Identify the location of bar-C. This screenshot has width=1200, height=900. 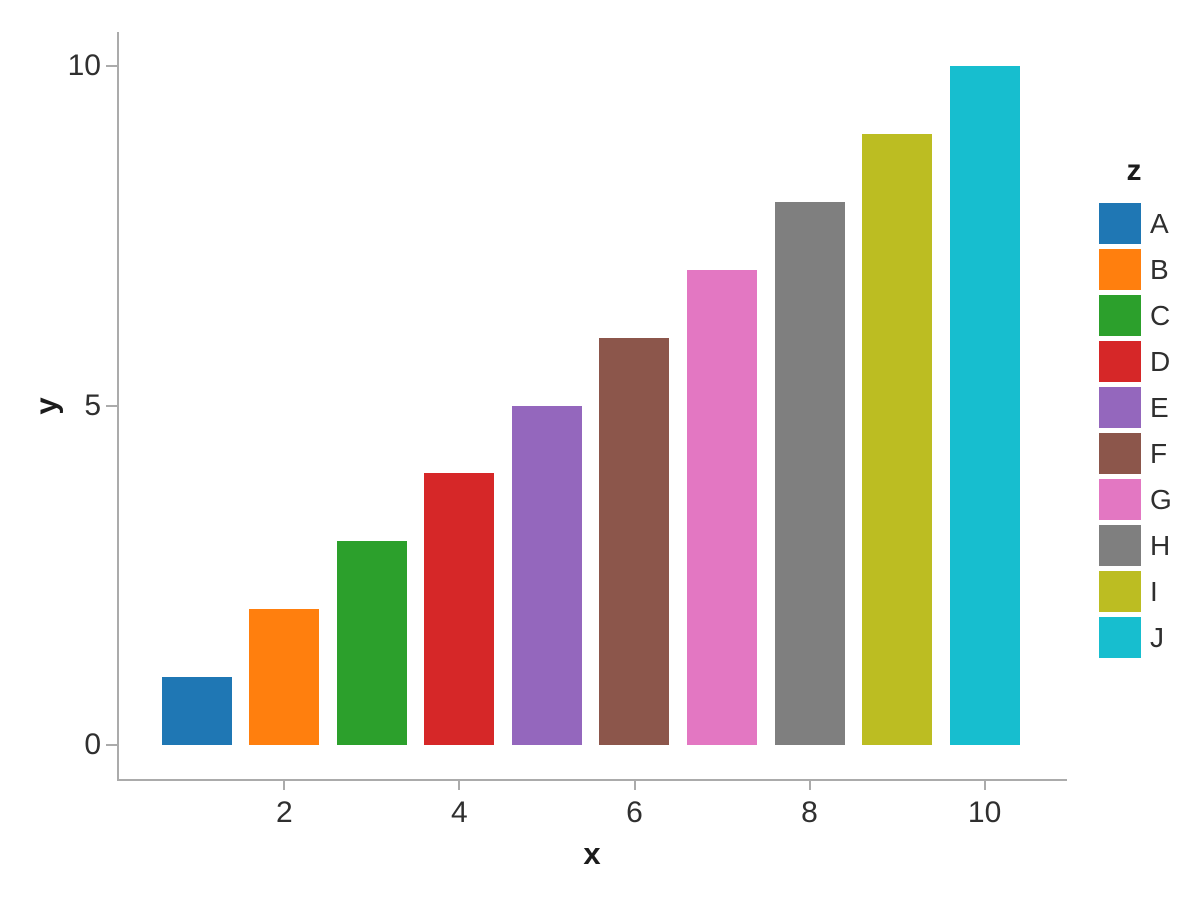
(371, 643).